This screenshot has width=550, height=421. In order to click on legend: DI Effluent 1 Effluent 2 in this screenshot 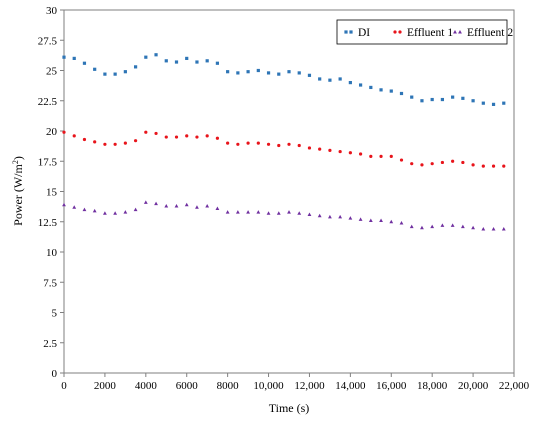, I will do `click(424, 32)`.